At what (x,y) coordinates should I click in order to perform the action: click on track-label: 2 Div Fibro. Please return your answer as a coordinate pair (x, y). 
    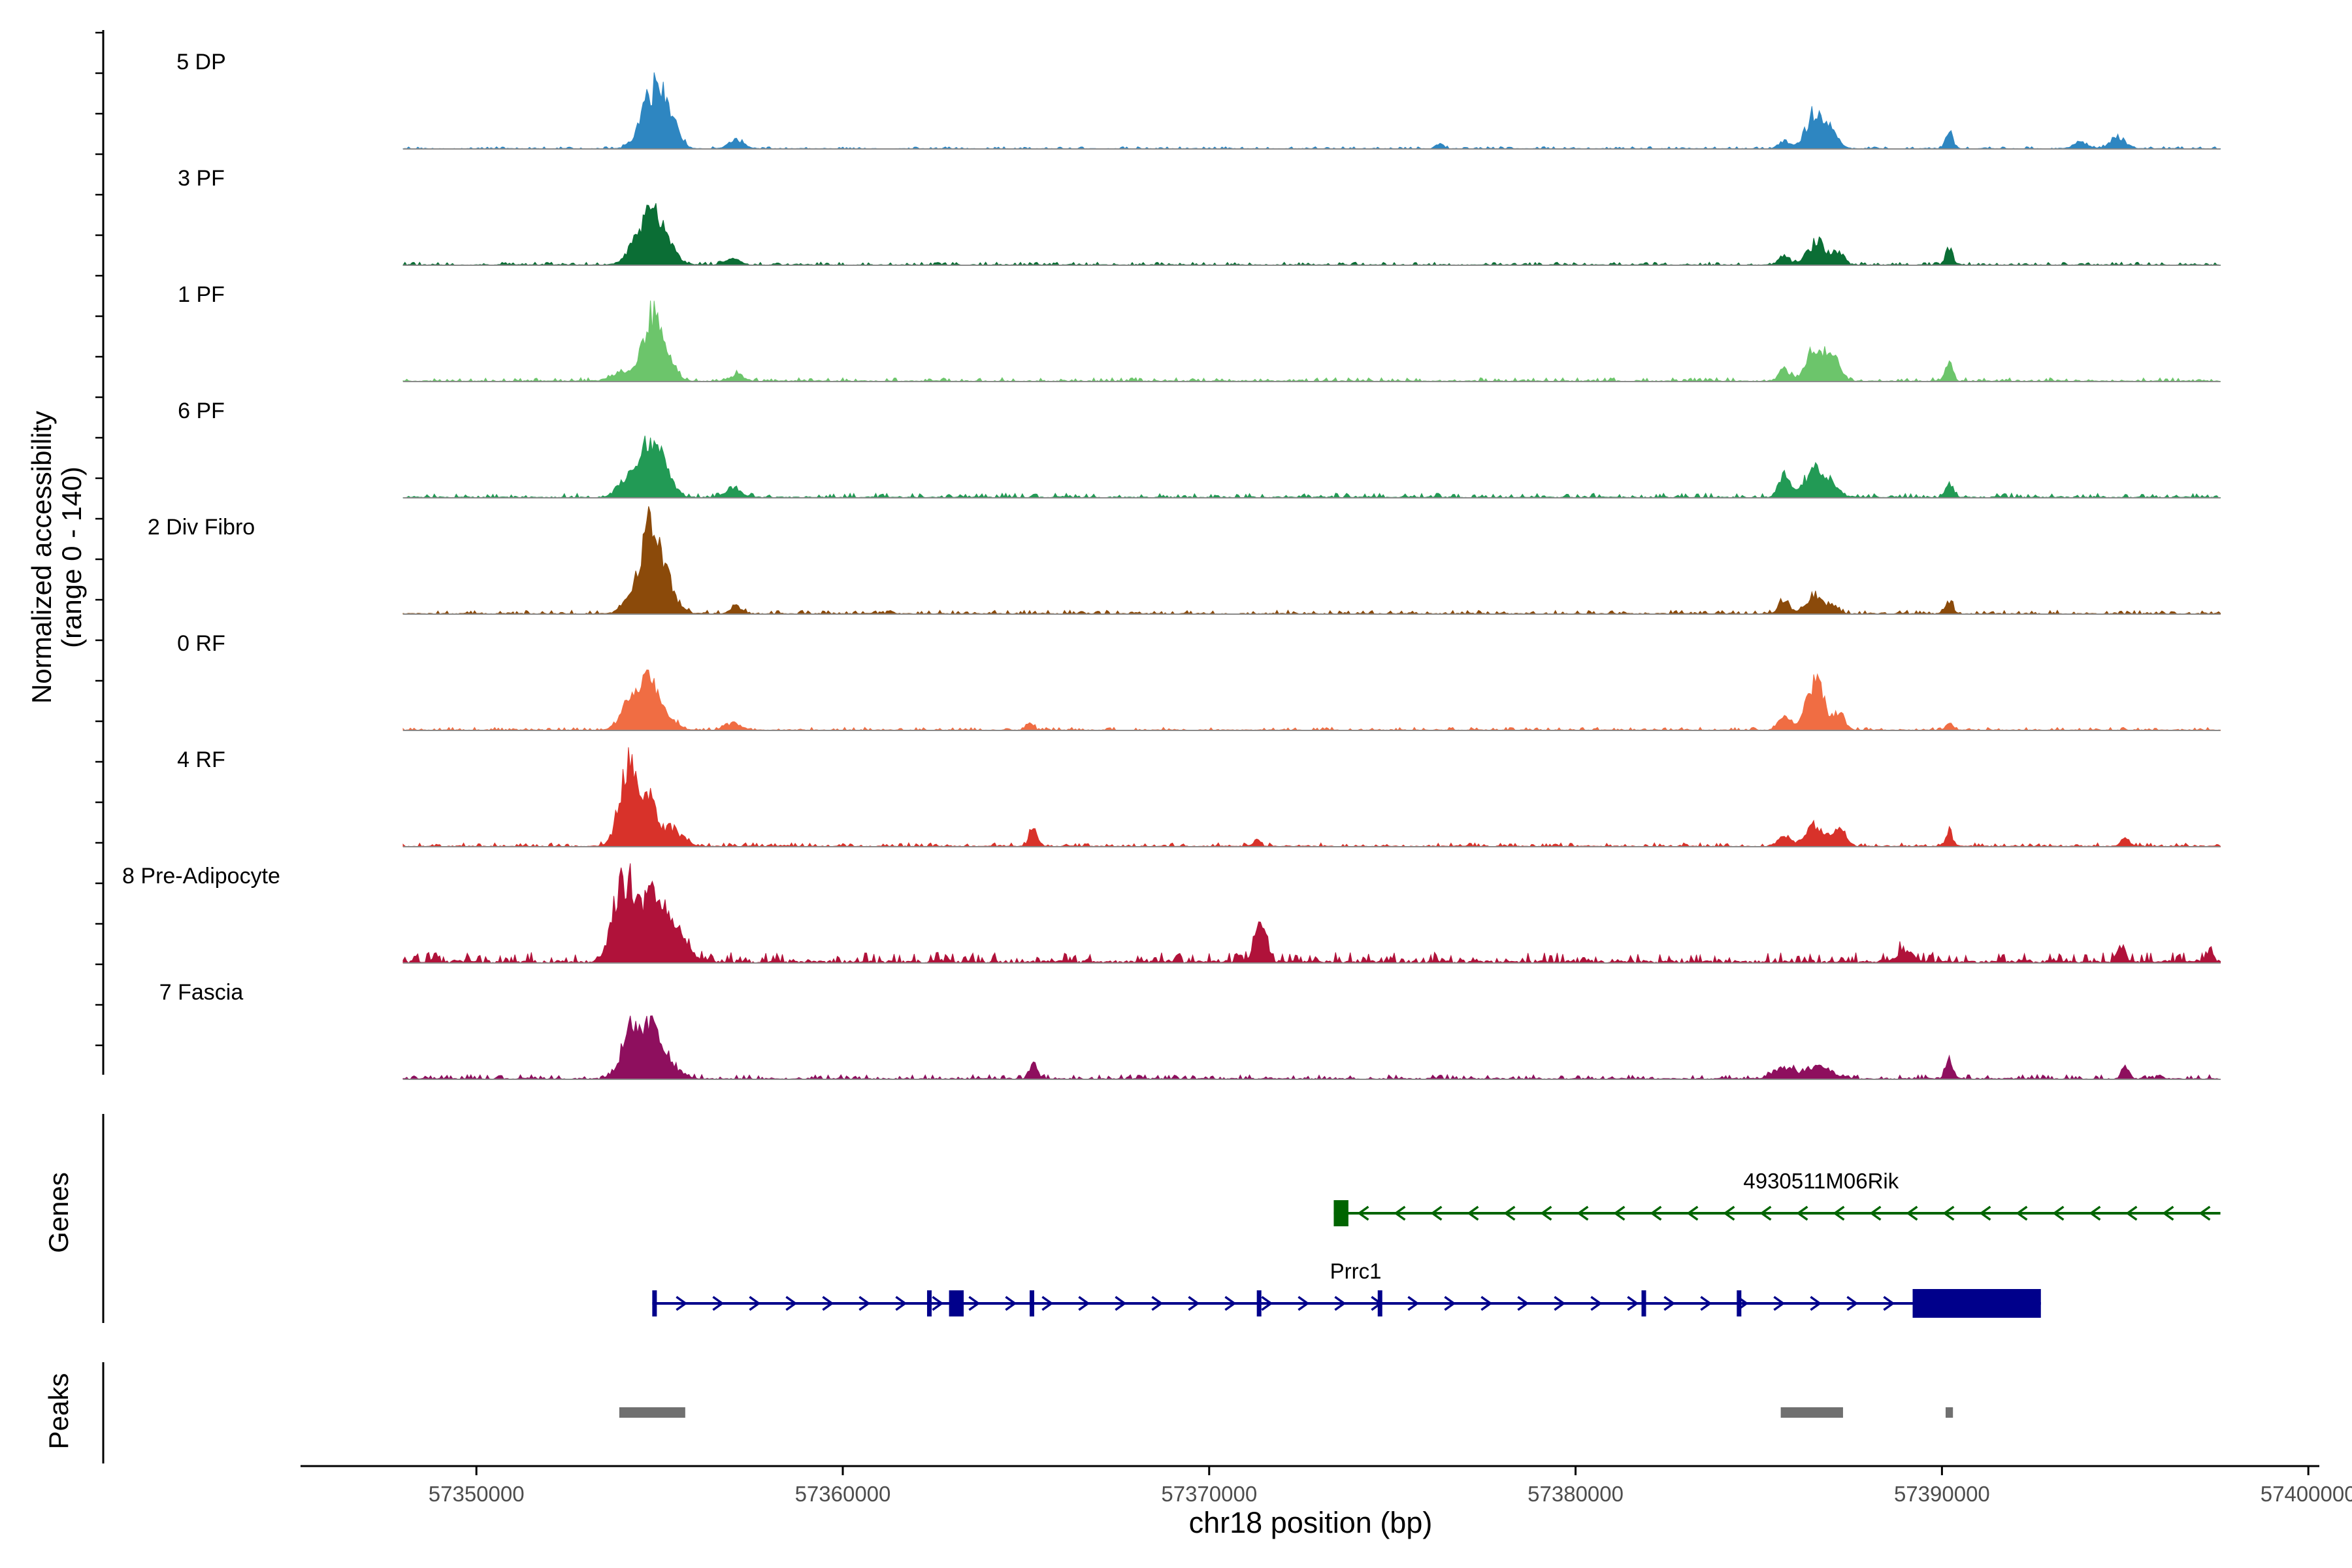
    Looking at the image, I should click on (201, 527).